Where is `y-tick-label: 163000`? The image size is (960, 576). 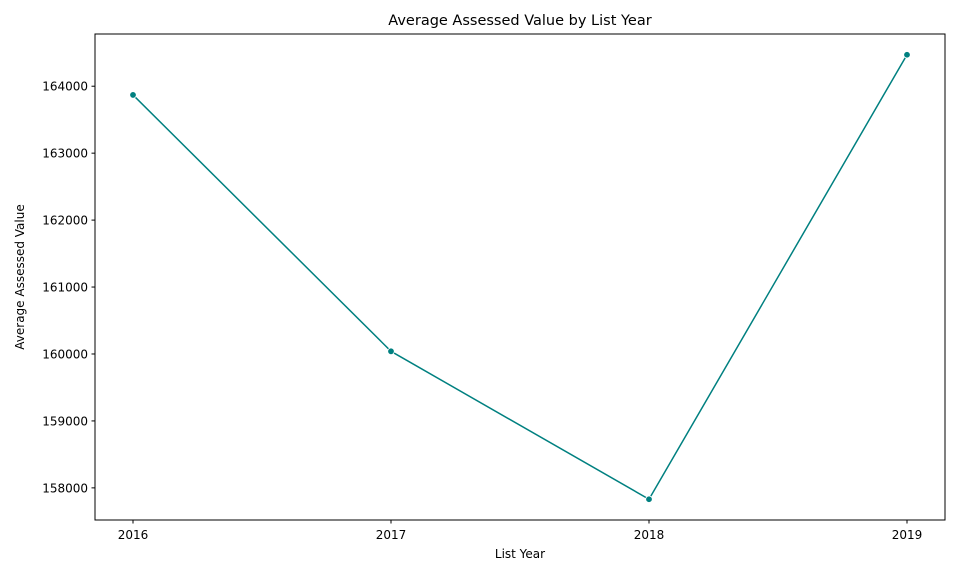 y-tick-label: 163000 is located at coordinates (65, 154).